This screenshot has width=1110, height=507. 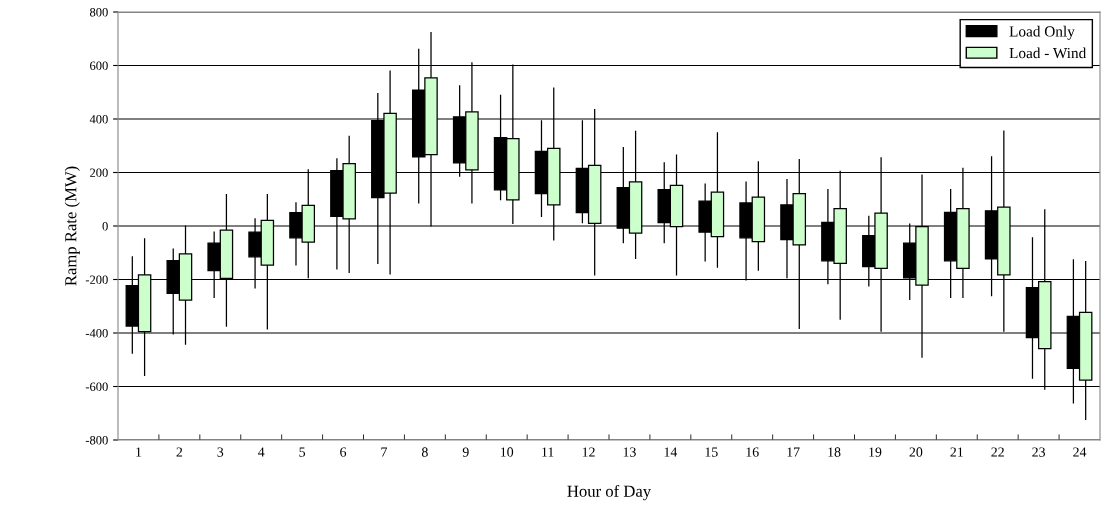 I want to click on x-tick-label: 19, so click(x=875, y=452).